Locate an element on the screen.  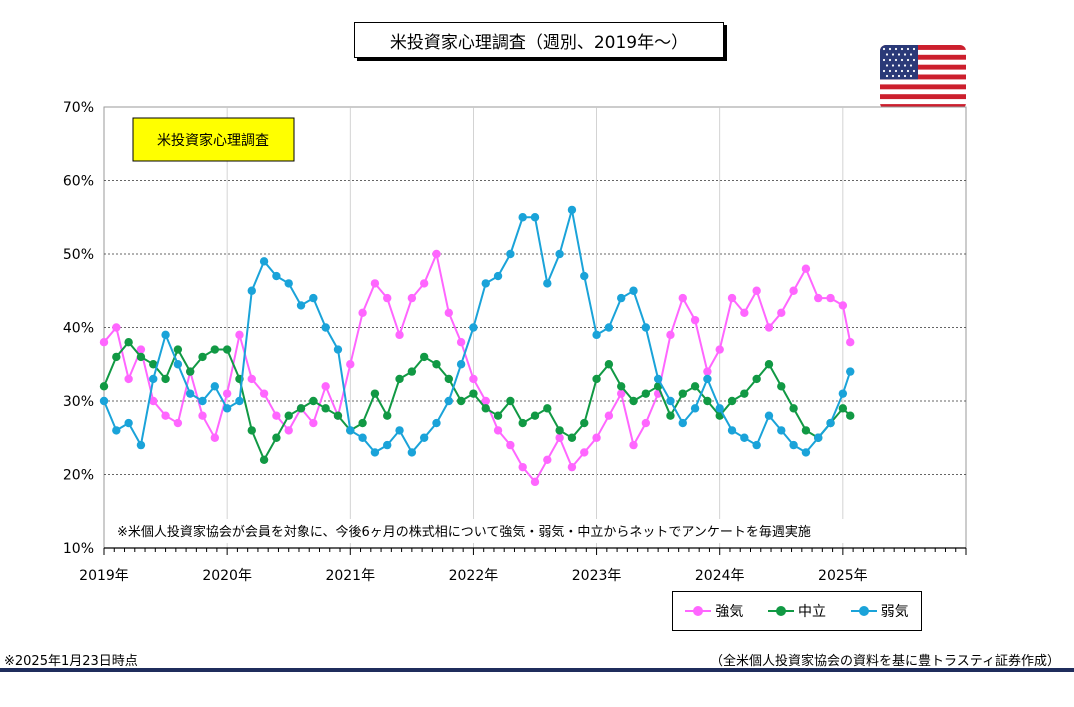
y-tick-label: 10% is located at coordinates (78, 549).